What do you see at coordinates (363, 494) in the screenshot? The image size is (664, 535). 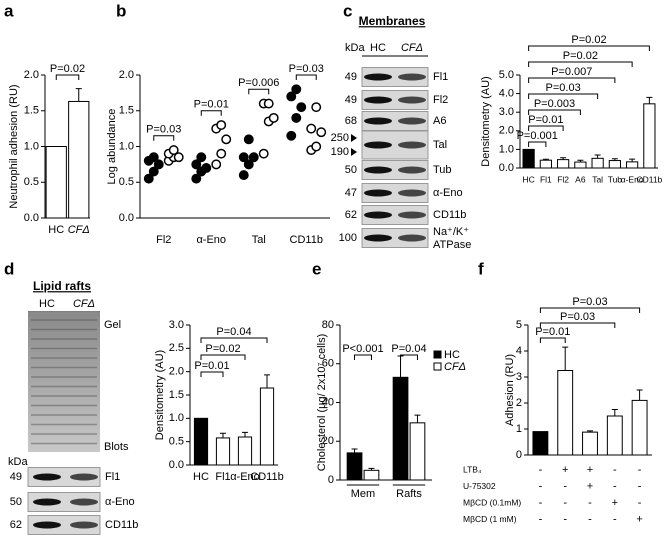 I see `x-tick-label: Mem` at bounding box center [363, 494].